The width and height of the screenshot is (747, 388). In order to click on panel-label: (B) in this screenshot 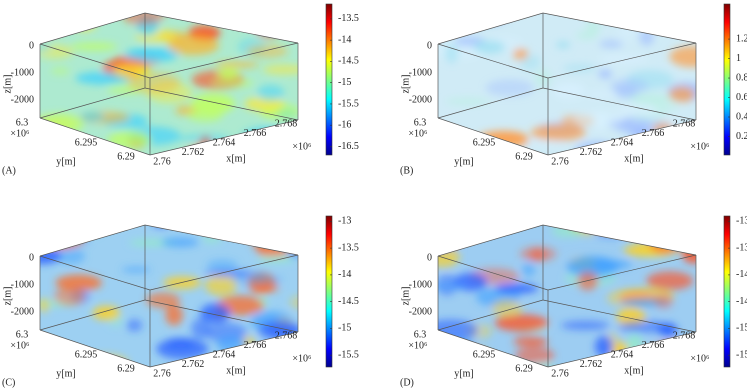, I will do `click(406, 170)`.